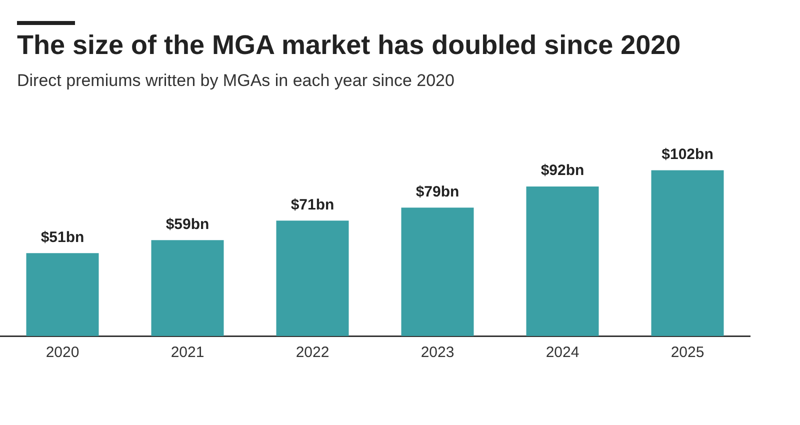  I want to click on x-tick-label: 2024, so click(563, 353).